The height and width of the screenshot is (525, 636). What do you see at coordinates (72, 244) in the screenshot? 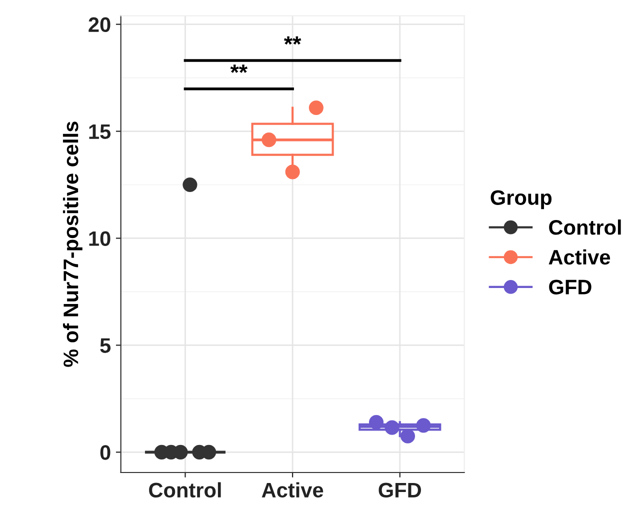
I see `y-axis-title: % of Nur77-positive cells` at bounding box center [72, 244].